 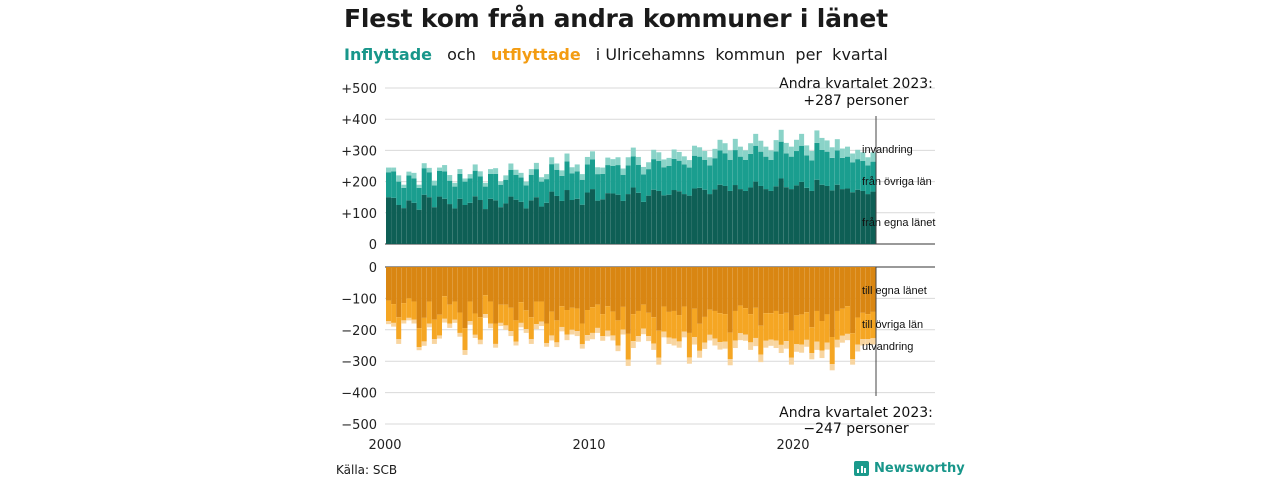 What do you see at coordinates (856, 429) in the screenshot?
I see `annotation-bottom-line2: −247 personer` at bounding box center [856, 429].